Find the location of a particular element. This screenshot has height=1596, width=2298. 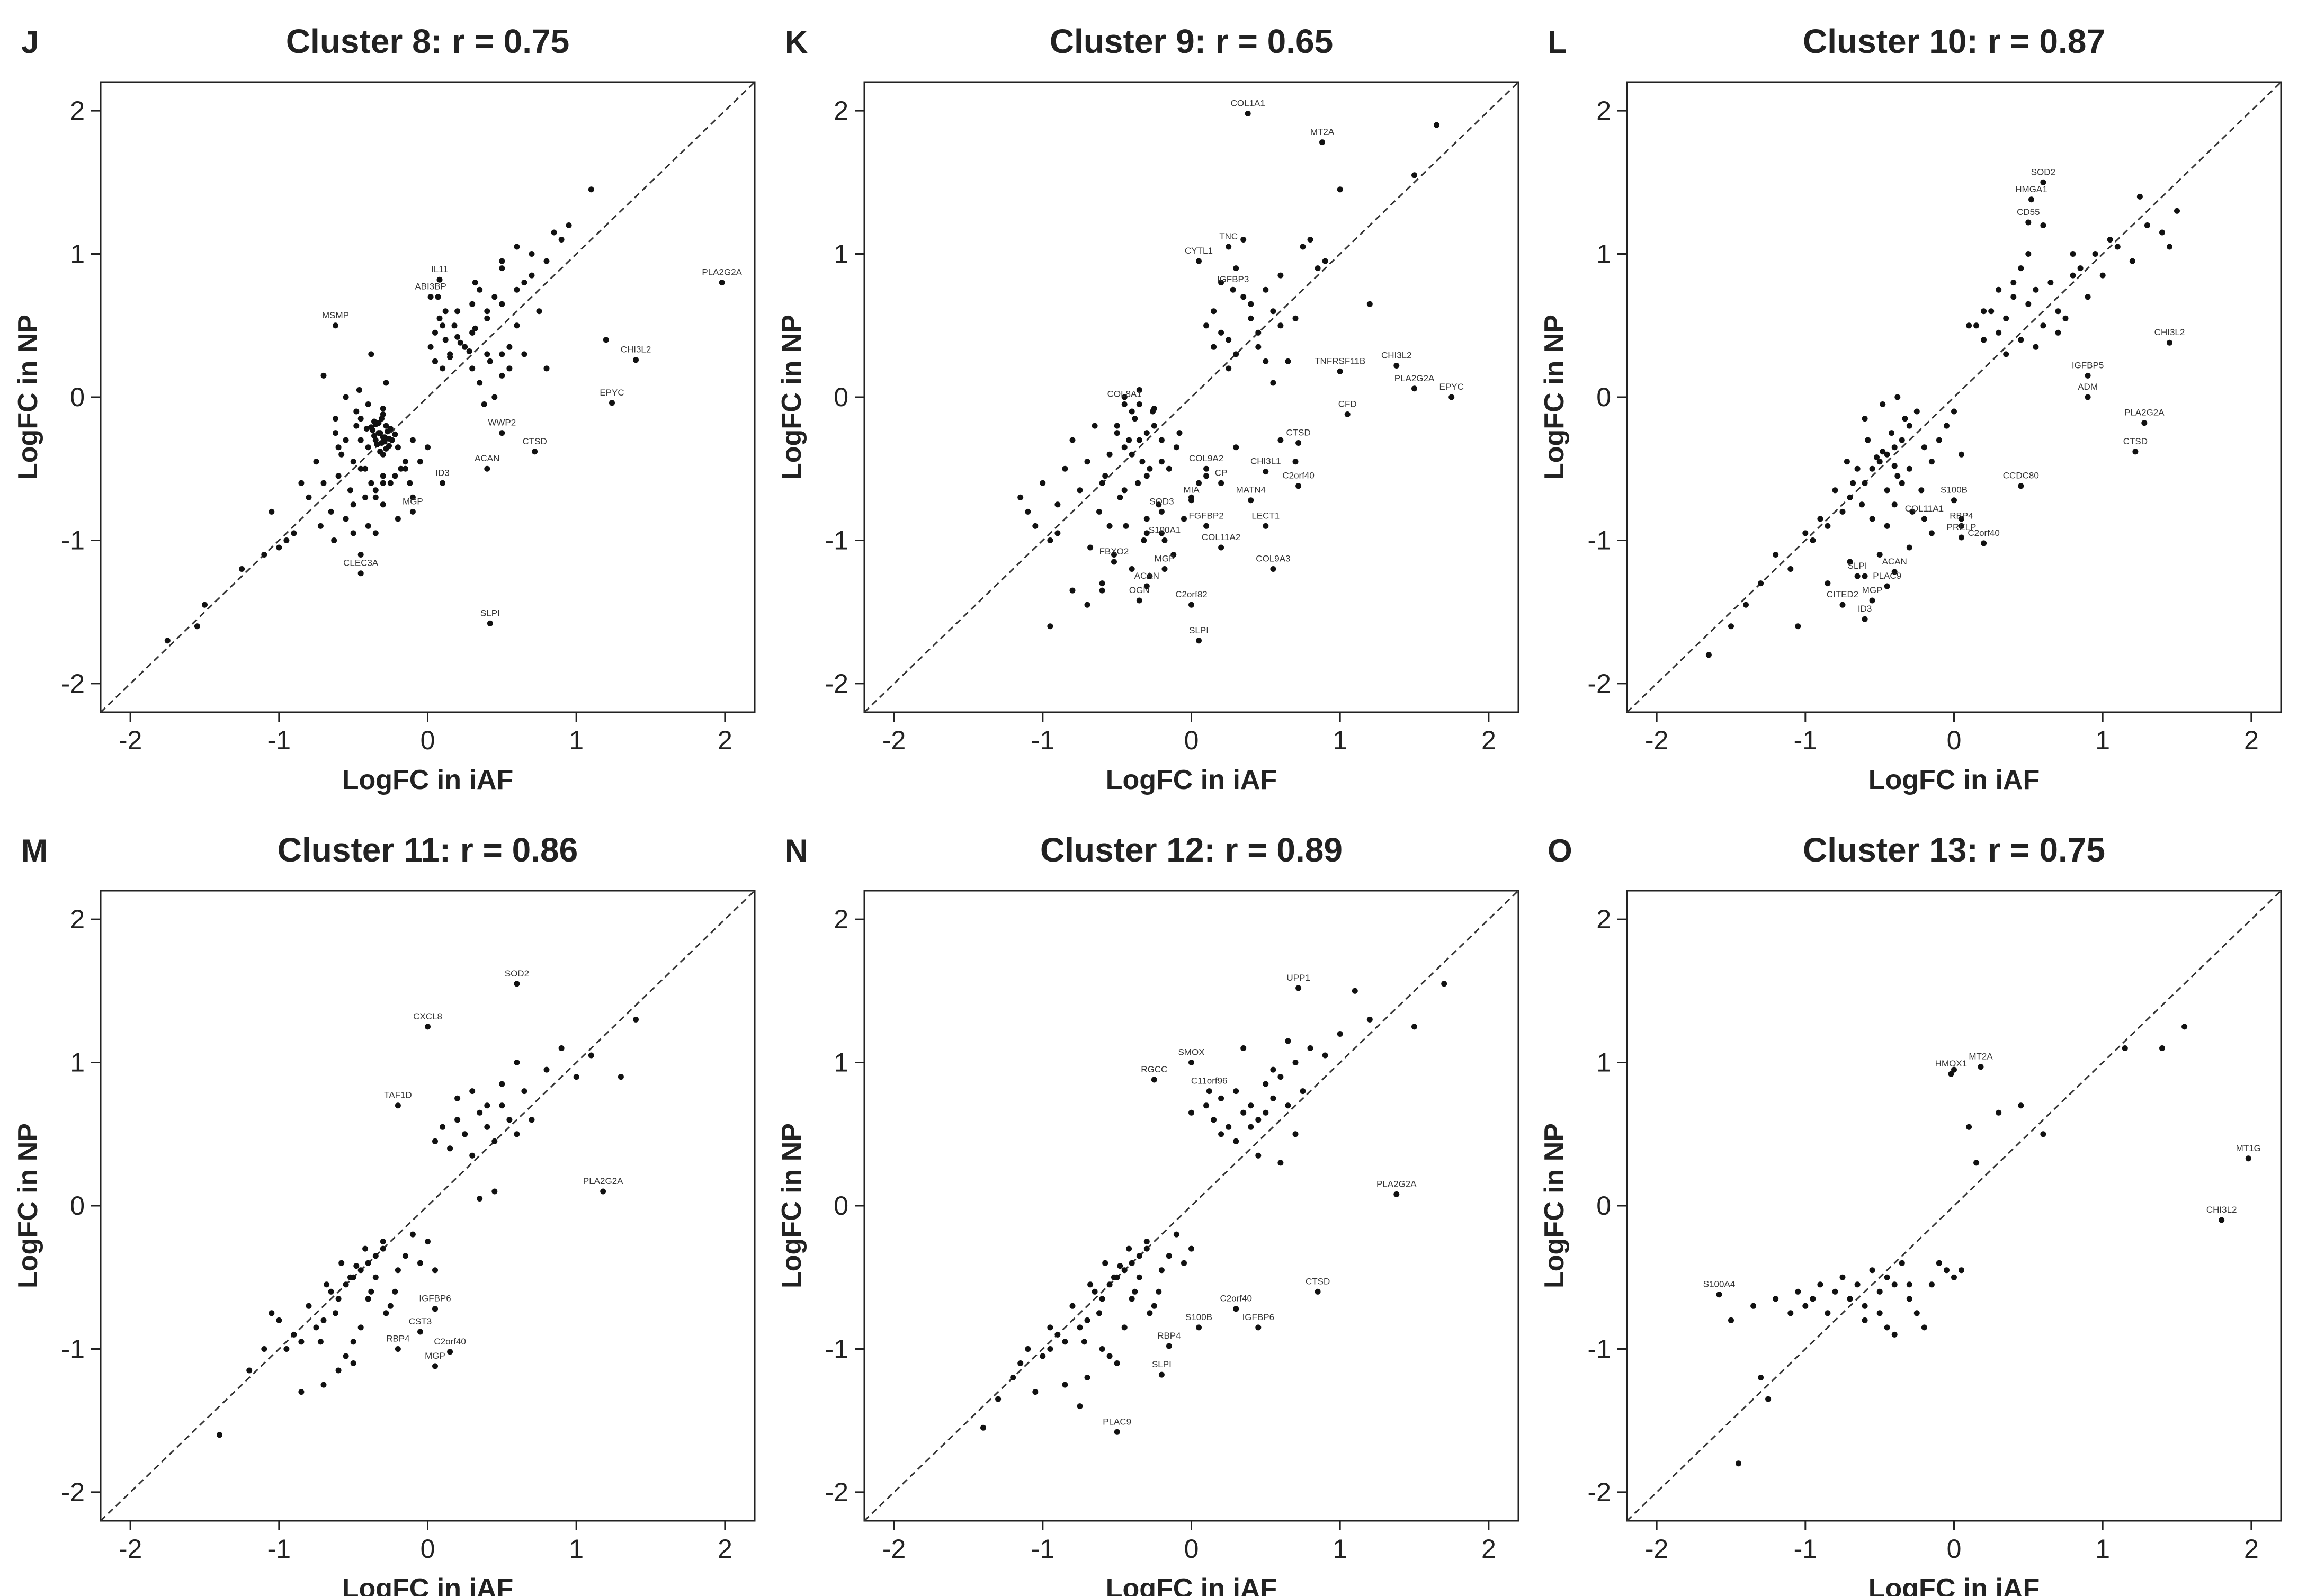

y-tick-label: 0 is located at coordinates (77, 1206).